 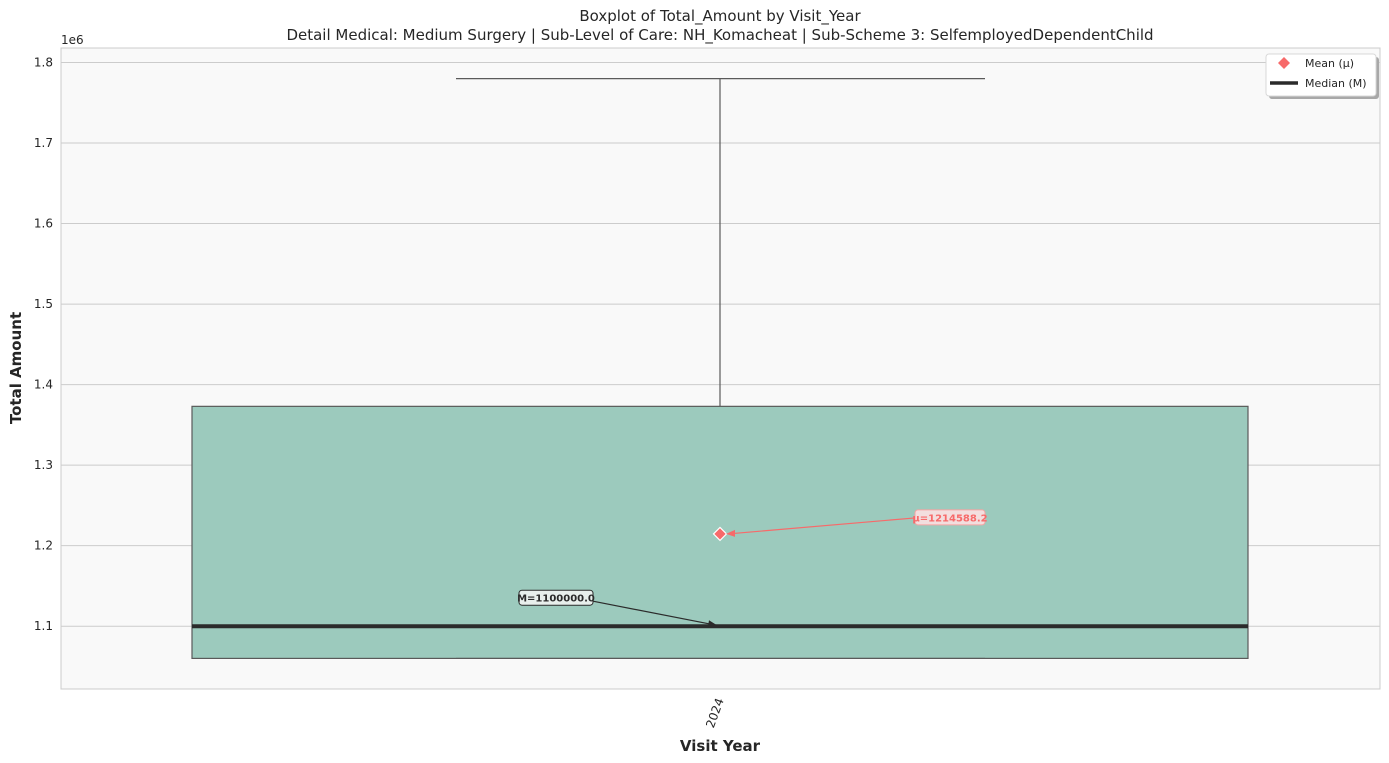 I want to click on y-tick-label-1.2: 1.2, so click(x=43, y=546).